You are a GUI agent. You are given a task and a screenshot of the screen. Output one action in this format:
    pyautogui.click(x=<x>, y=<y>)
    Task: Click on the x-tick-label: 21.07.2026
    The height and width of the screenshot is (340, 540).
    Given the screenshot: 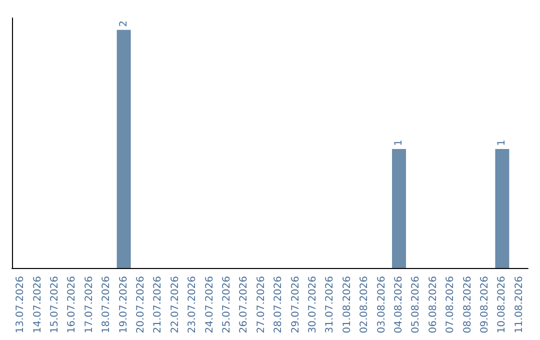 What is the action you would take?
    pyautogui.click(x=158, y=305)
    